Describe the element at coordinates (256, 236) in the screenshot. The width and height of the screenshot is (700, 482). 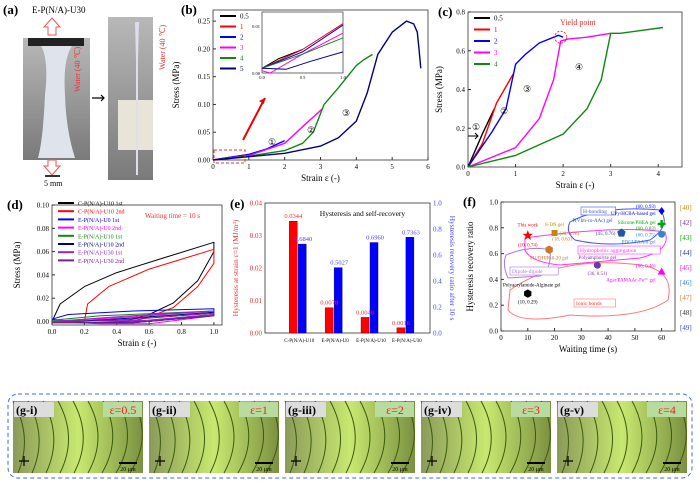
I see `y-tick-label: 0.03` at that location.